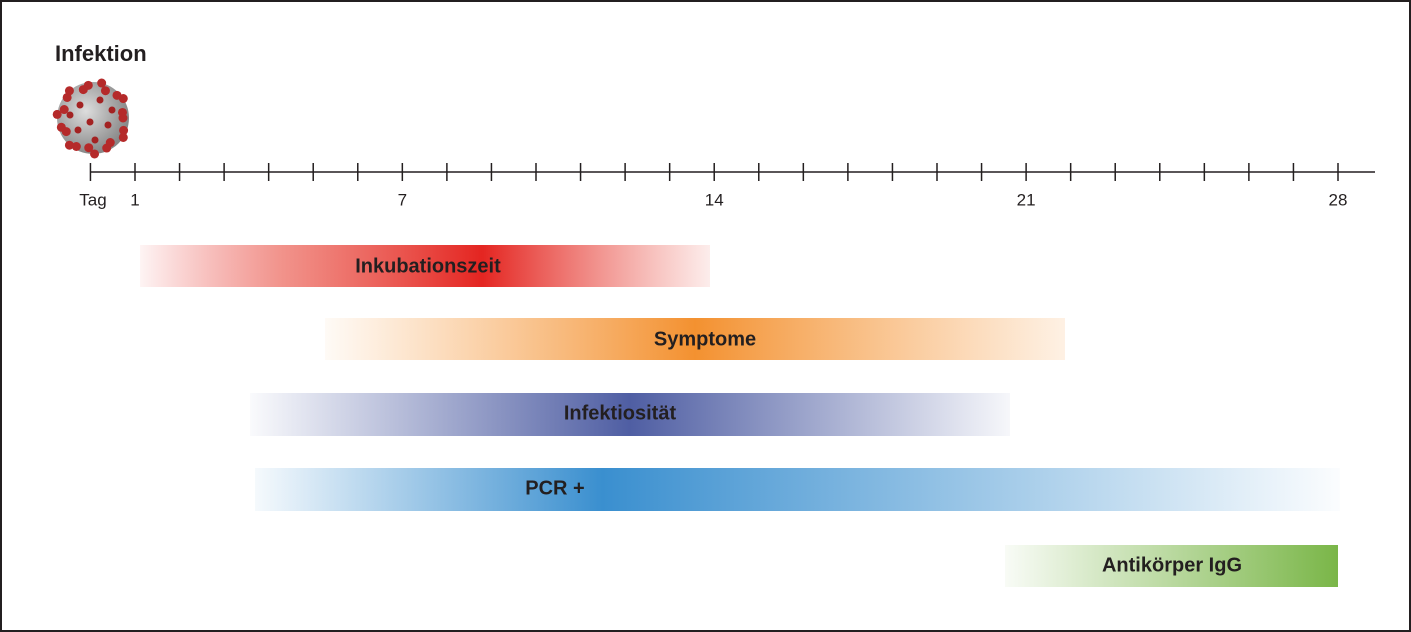  I want to click on virus-icon, so click(90, 118).